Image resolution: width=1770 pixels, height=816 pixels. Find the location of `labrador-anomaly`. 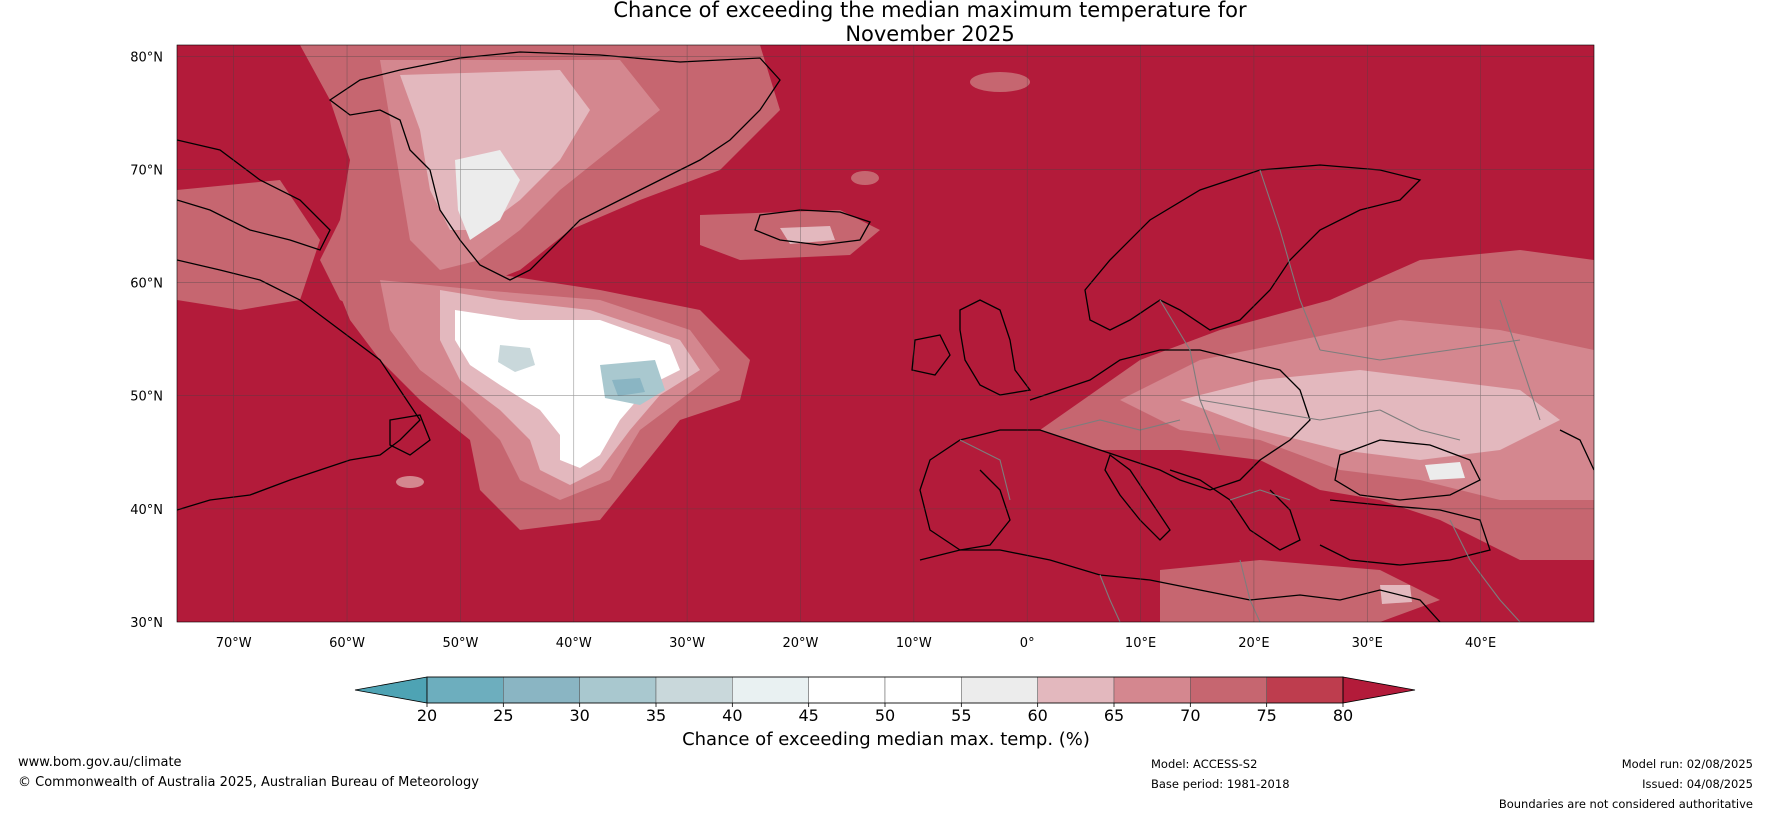

labrador-anomaly is located at coordinates (248, 245).